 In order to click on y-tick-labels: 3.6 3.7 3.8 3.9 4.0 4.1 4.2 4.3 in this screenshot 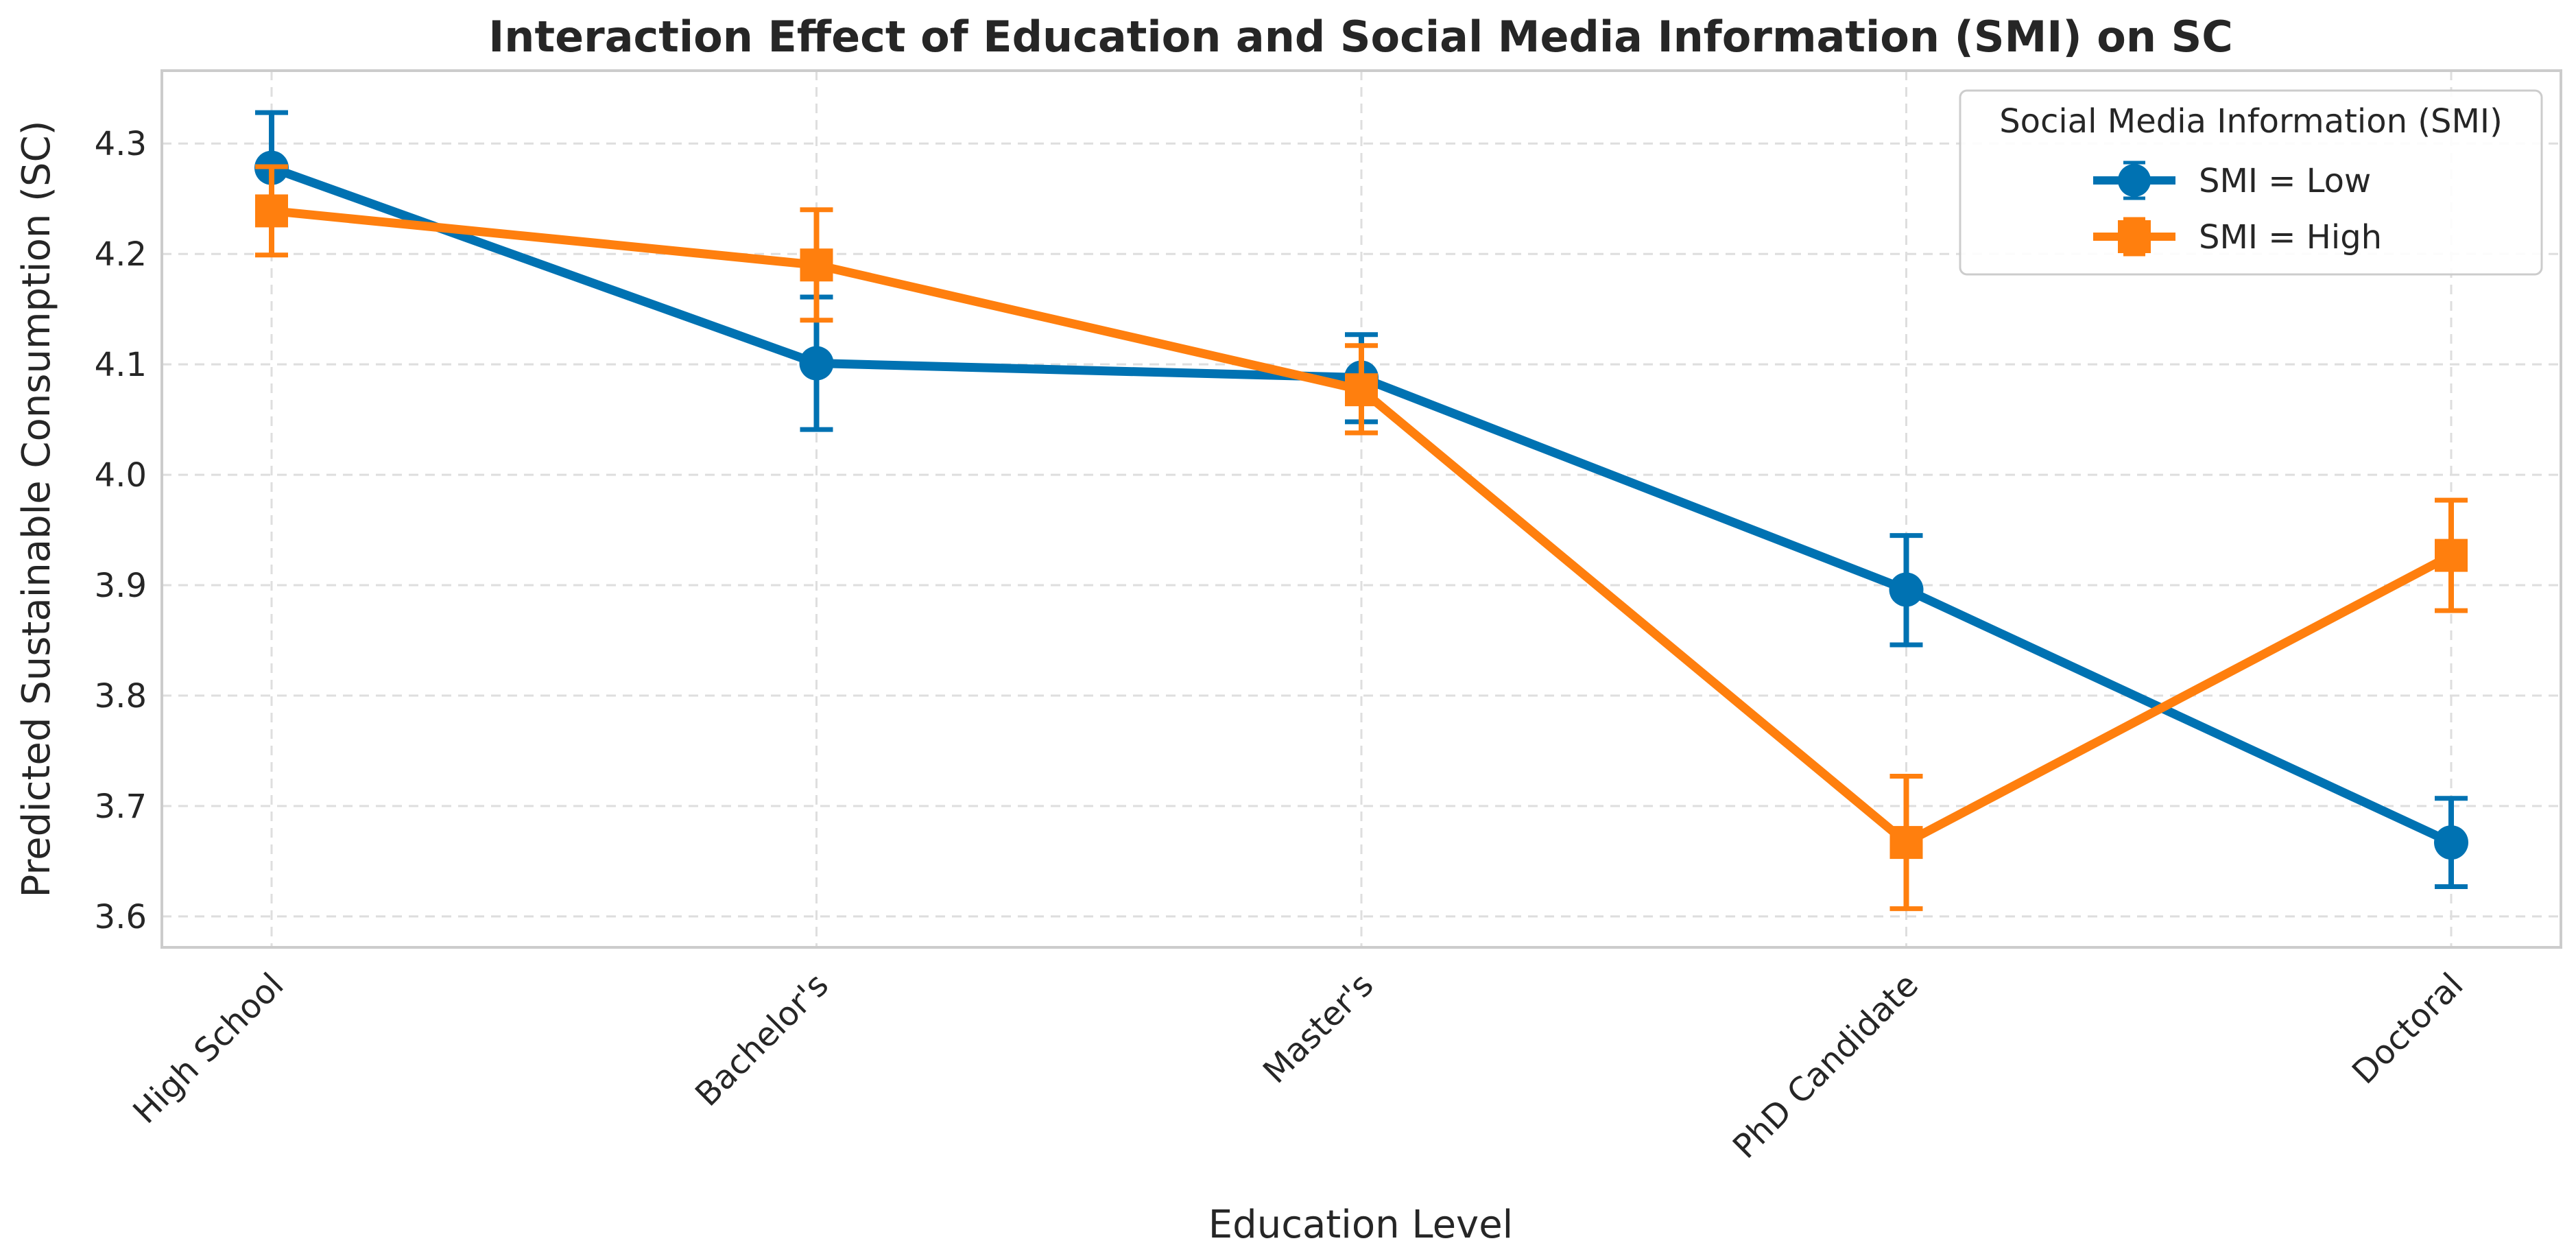, I will do `click(121, 530)`.